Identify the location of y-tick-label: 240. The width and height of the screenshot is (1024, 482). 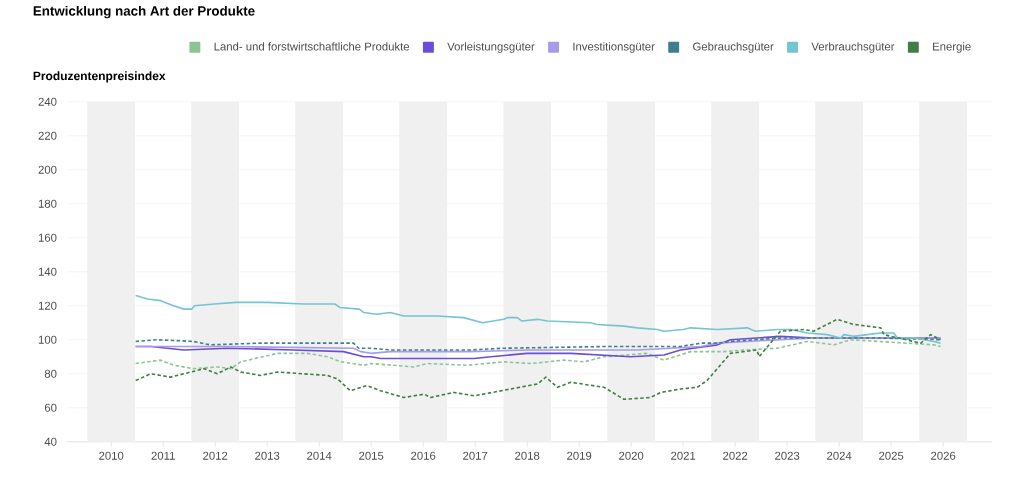
(47, 101).